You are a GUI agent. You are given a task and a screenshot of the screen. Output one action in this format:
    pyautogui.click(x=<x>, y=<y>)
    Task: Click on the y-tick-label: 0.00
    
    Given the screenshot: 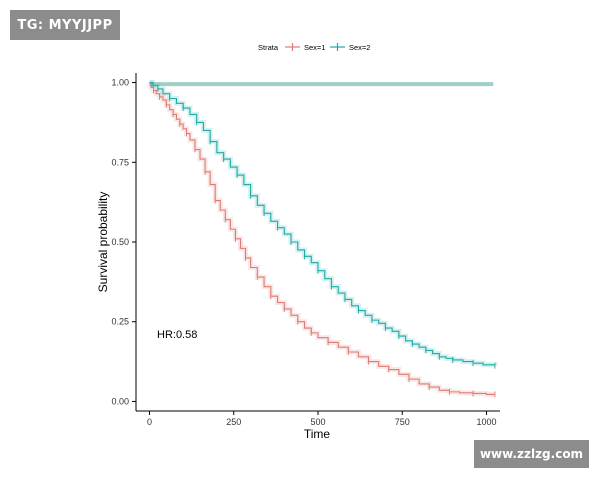 What is the action you would take?
    pyautogui.click(x=120, y=401)
    